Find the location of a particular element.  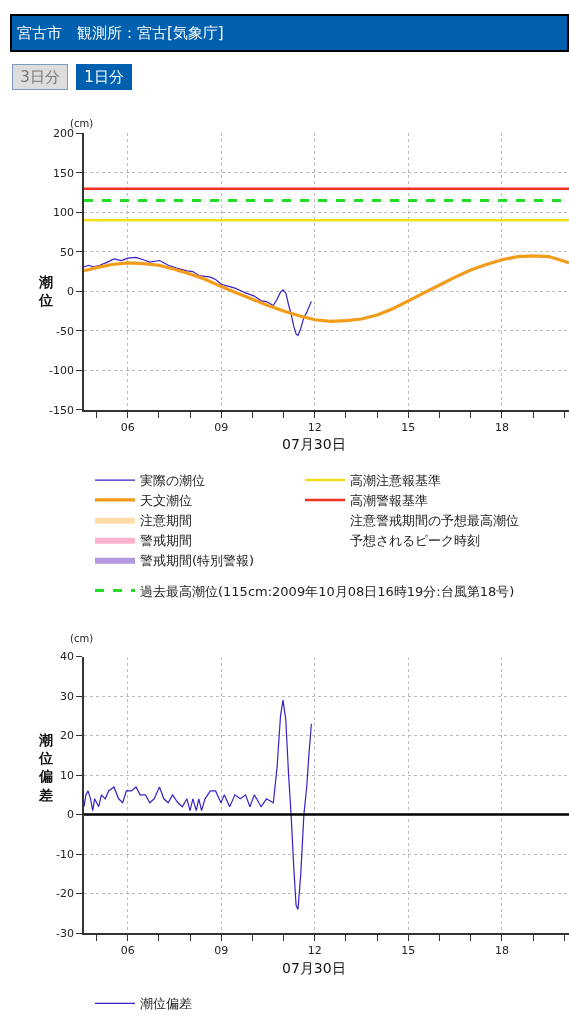

y-tick-label: -20 is located at coordinates (65, 894).